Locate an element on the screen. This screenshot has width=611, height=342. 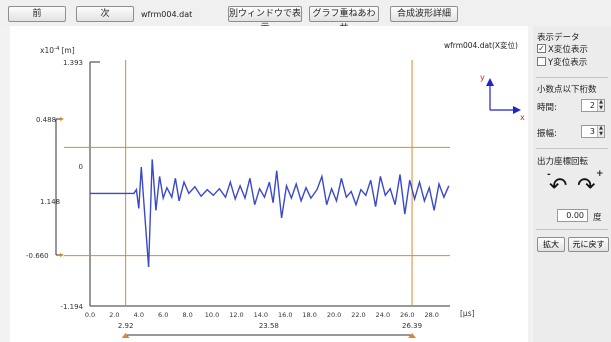
rotate-output-label: 出力座標回転 is located at coordinates (563, 162).